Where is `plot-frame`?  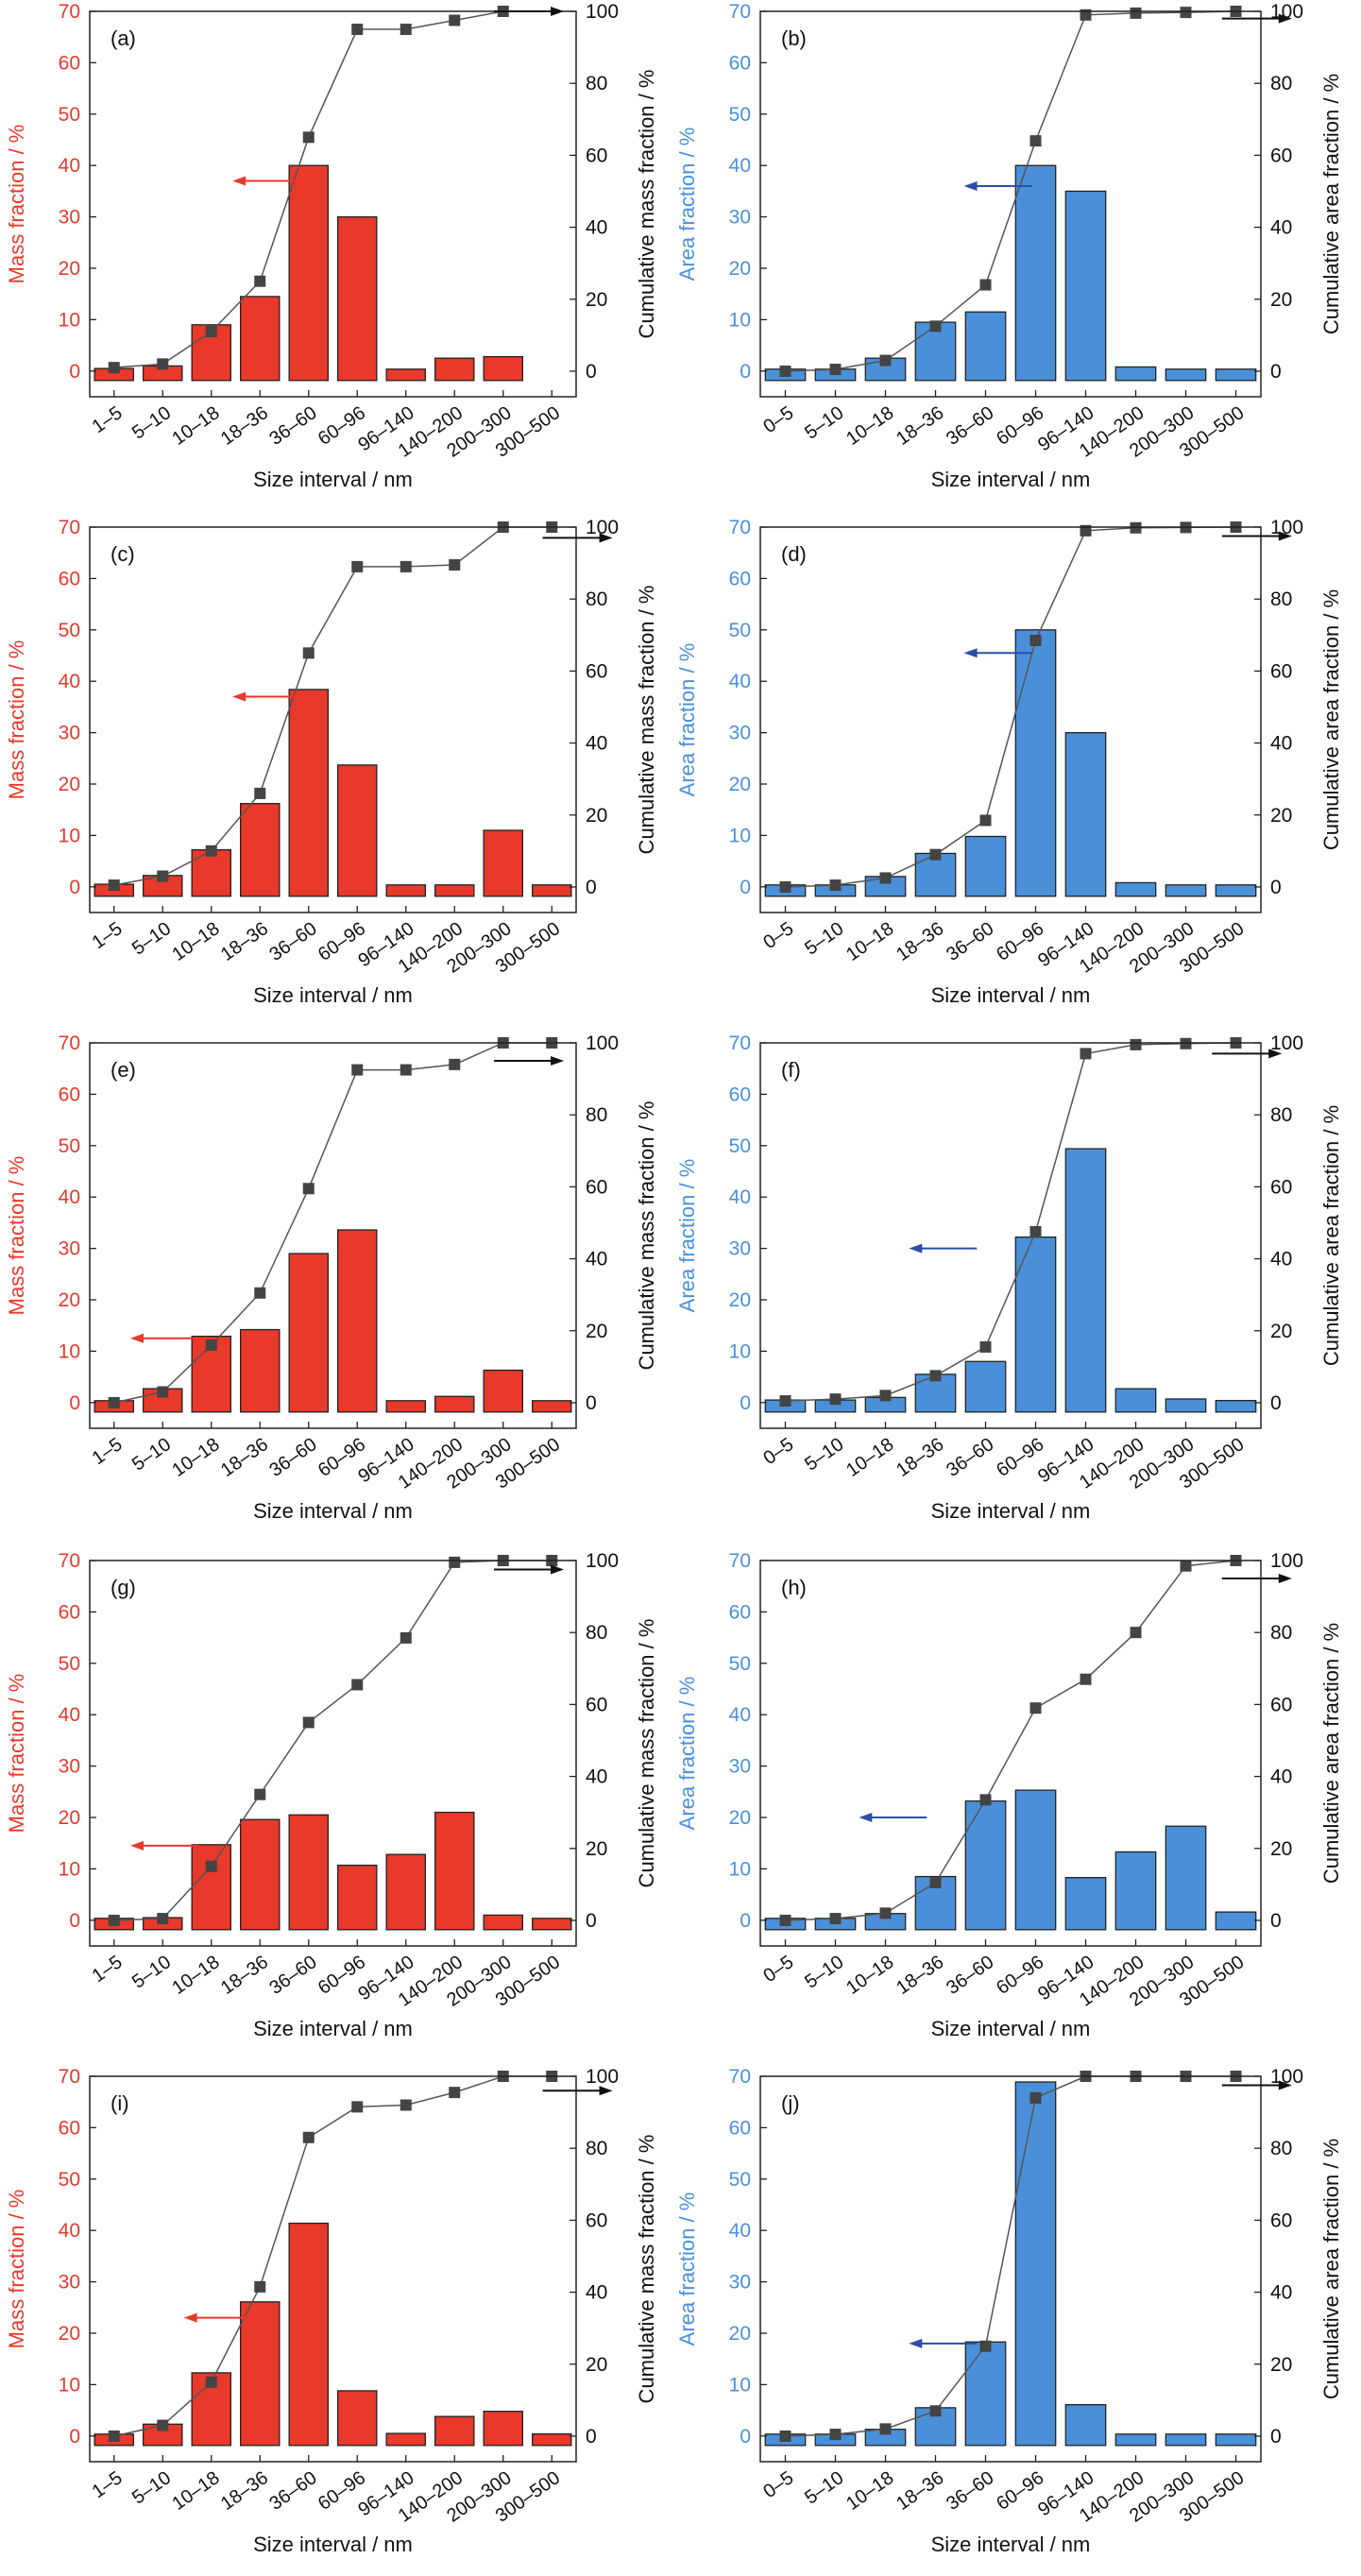
plot-frame is located at coordinates (1010, 1236).